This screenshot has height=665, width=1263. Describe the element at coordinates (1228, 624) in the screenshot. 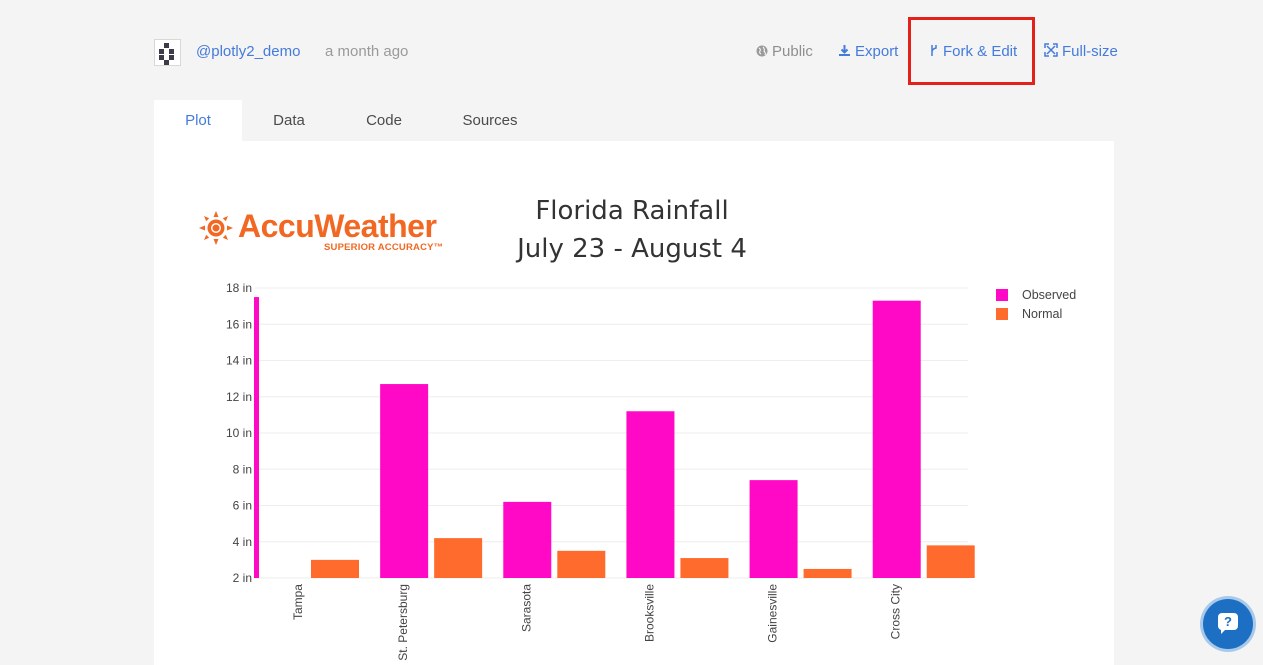

I see `help-chat-button: ?` at that location.